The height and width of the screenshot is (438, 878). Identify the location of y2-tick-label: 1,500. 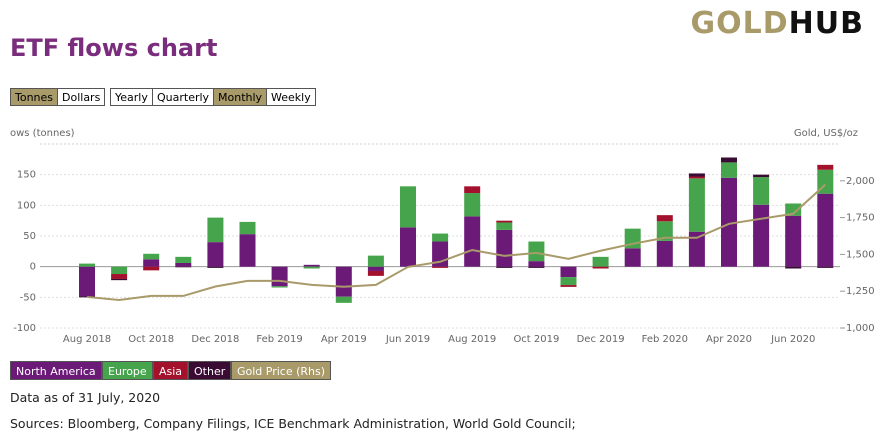
(860, 254).